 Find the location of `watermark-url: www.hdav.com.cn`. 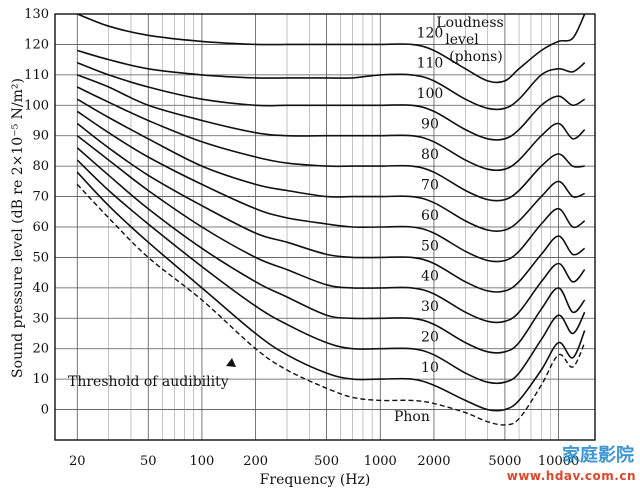

watermark-url: www.hdav.com.cn is located at coordinates (571, 476).